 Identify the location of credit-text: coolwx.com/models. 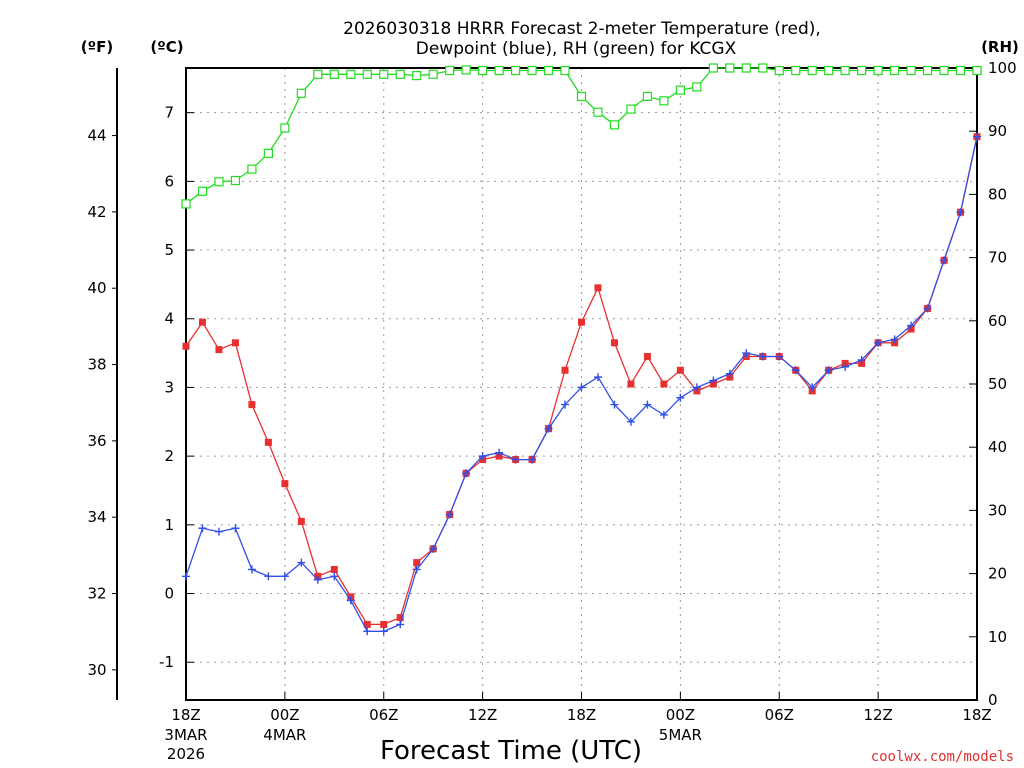
(942, 757).